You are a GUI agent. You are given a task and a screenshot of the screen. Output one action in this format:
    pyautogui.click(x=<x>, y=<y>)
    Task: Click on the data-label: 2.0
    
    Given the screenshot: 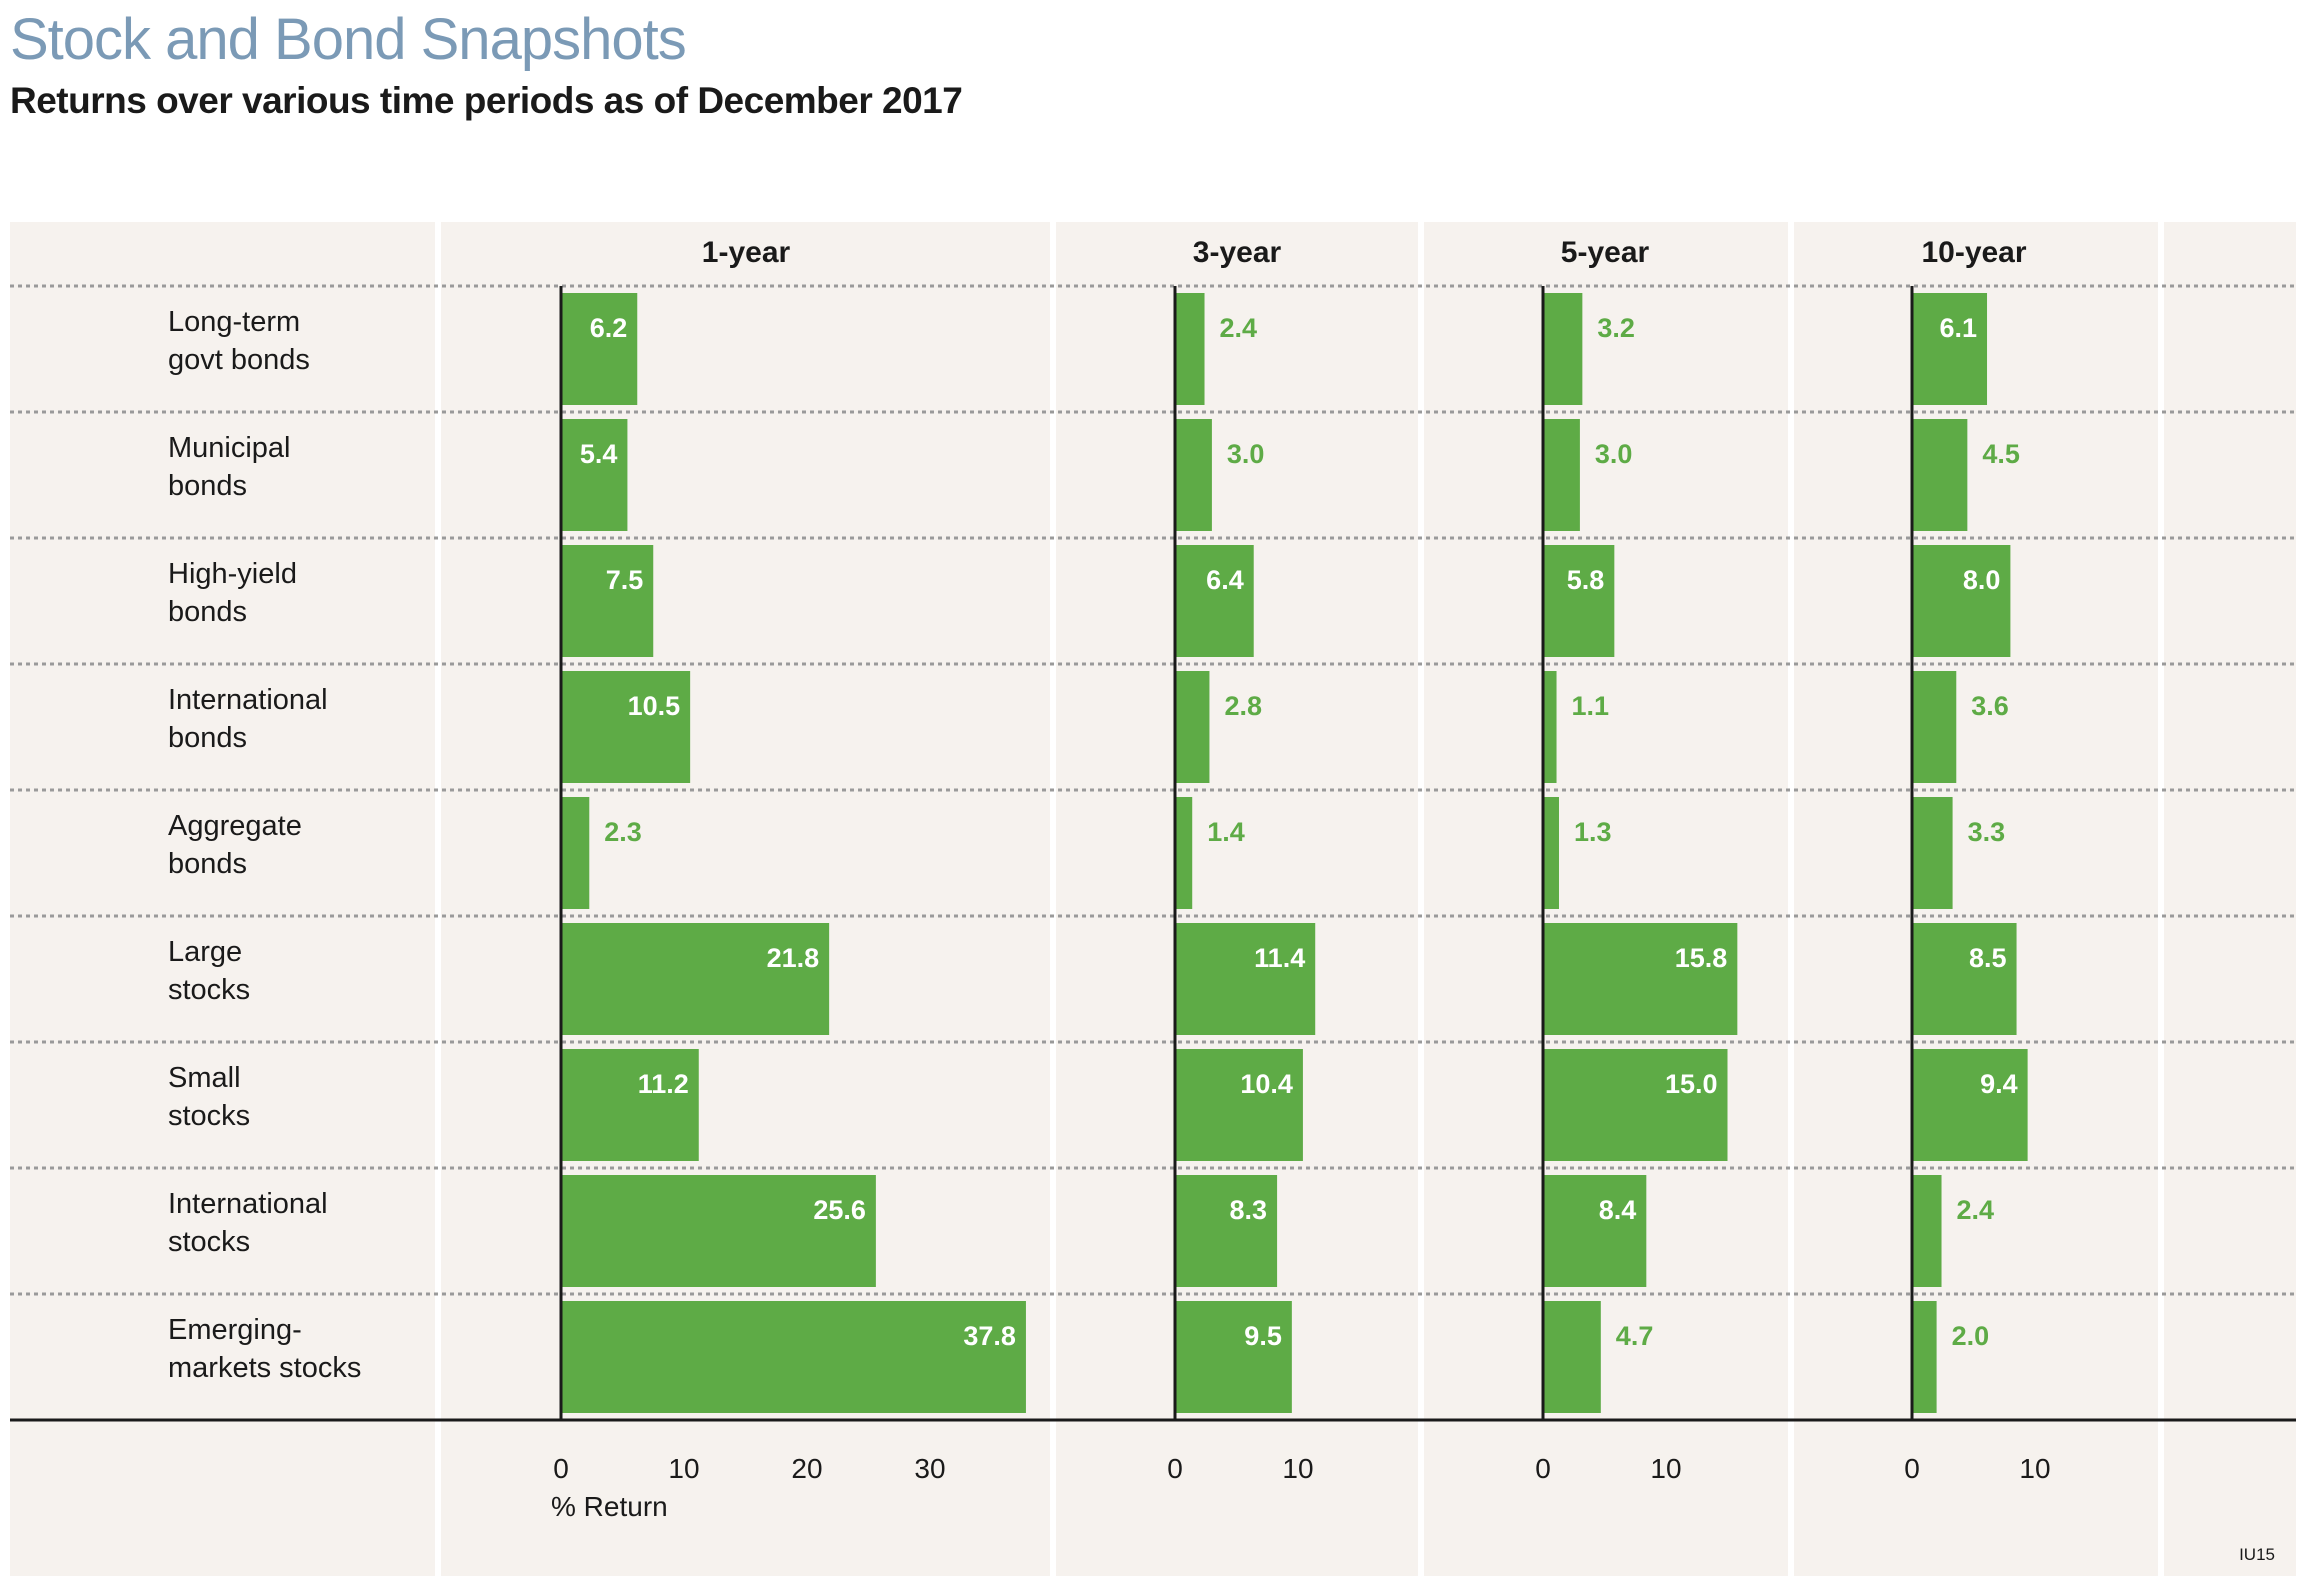 What is the action you would take?
    pyautogui.click(x=1971, y=1336)
    